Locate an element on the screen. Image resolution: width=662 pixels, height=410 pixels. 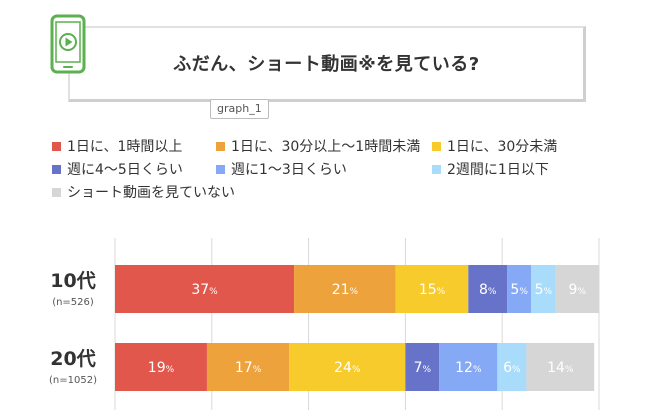
data-label: 6% is located at coordinates (512, 368).